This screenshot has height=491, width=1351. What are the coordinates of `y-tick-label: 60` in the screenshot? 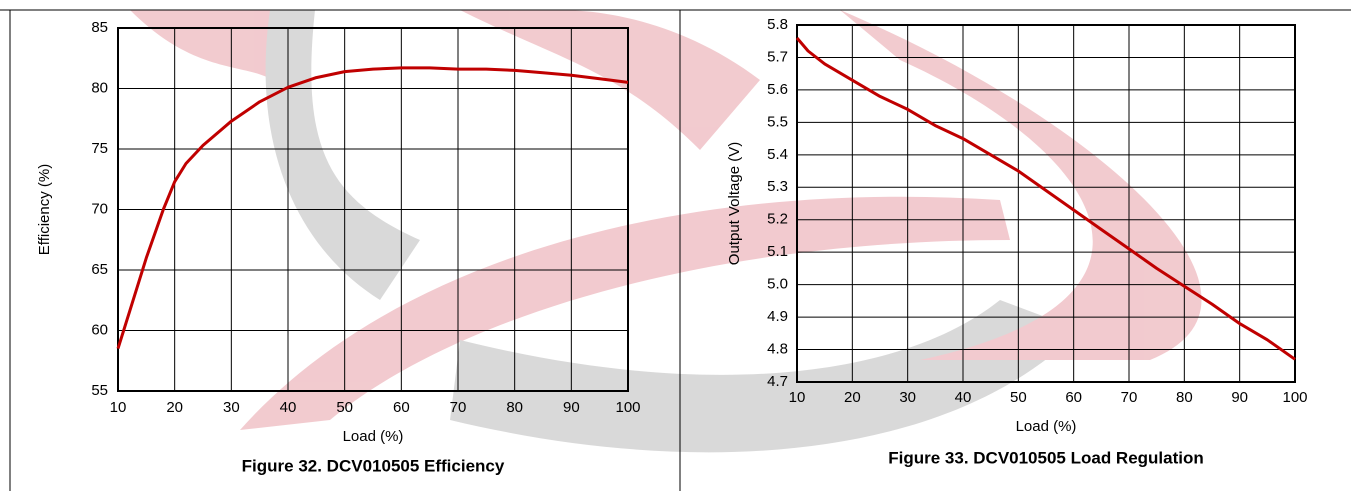 It's located at (99, 329).